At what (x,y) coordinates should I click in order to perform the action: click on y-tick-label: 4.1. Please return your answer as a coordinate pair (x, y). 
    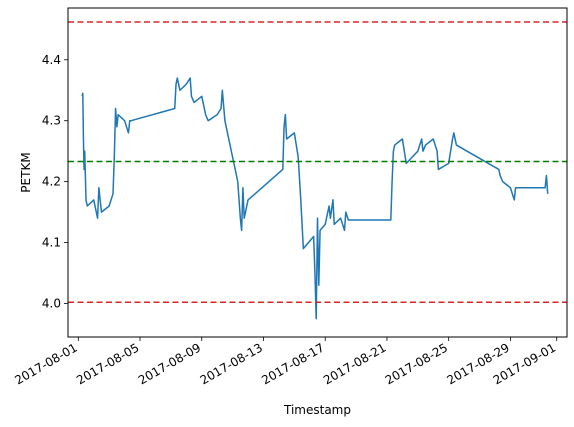
    Looking at the image, I should click on (51, 243).